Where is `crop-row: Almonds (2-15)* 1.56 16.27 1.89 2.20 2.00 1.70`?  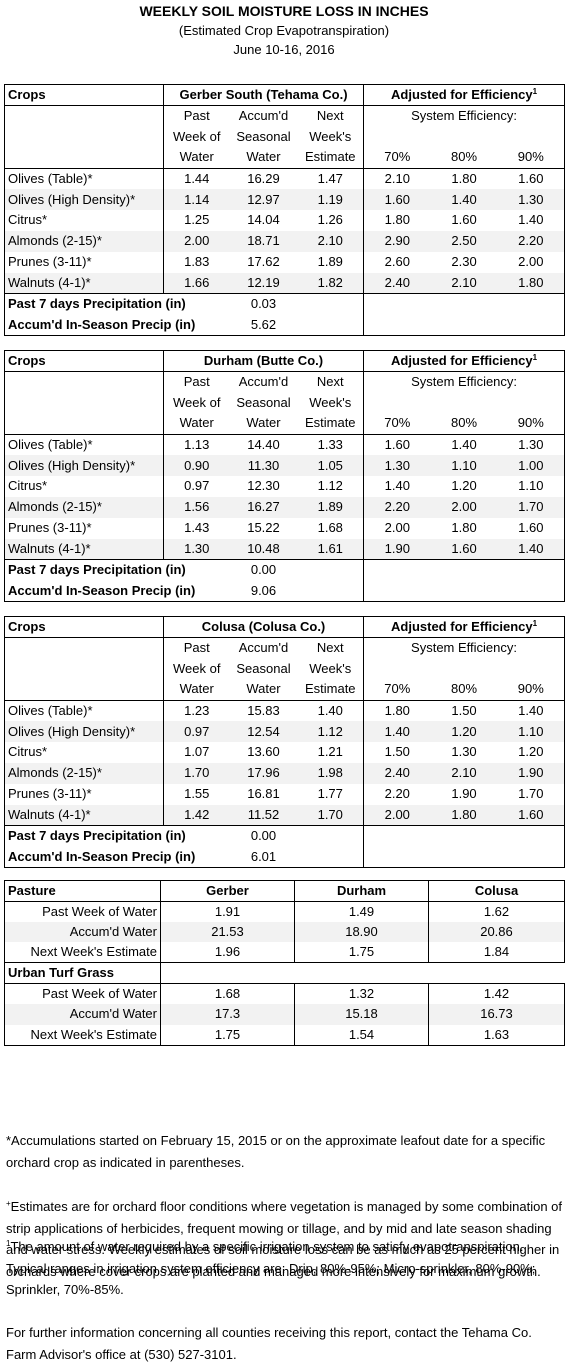
crop-row: Almonds (2-15)* 1.56 16.27 1.89 2.20 2.00 1.70 is located at coordinates (285, 507).